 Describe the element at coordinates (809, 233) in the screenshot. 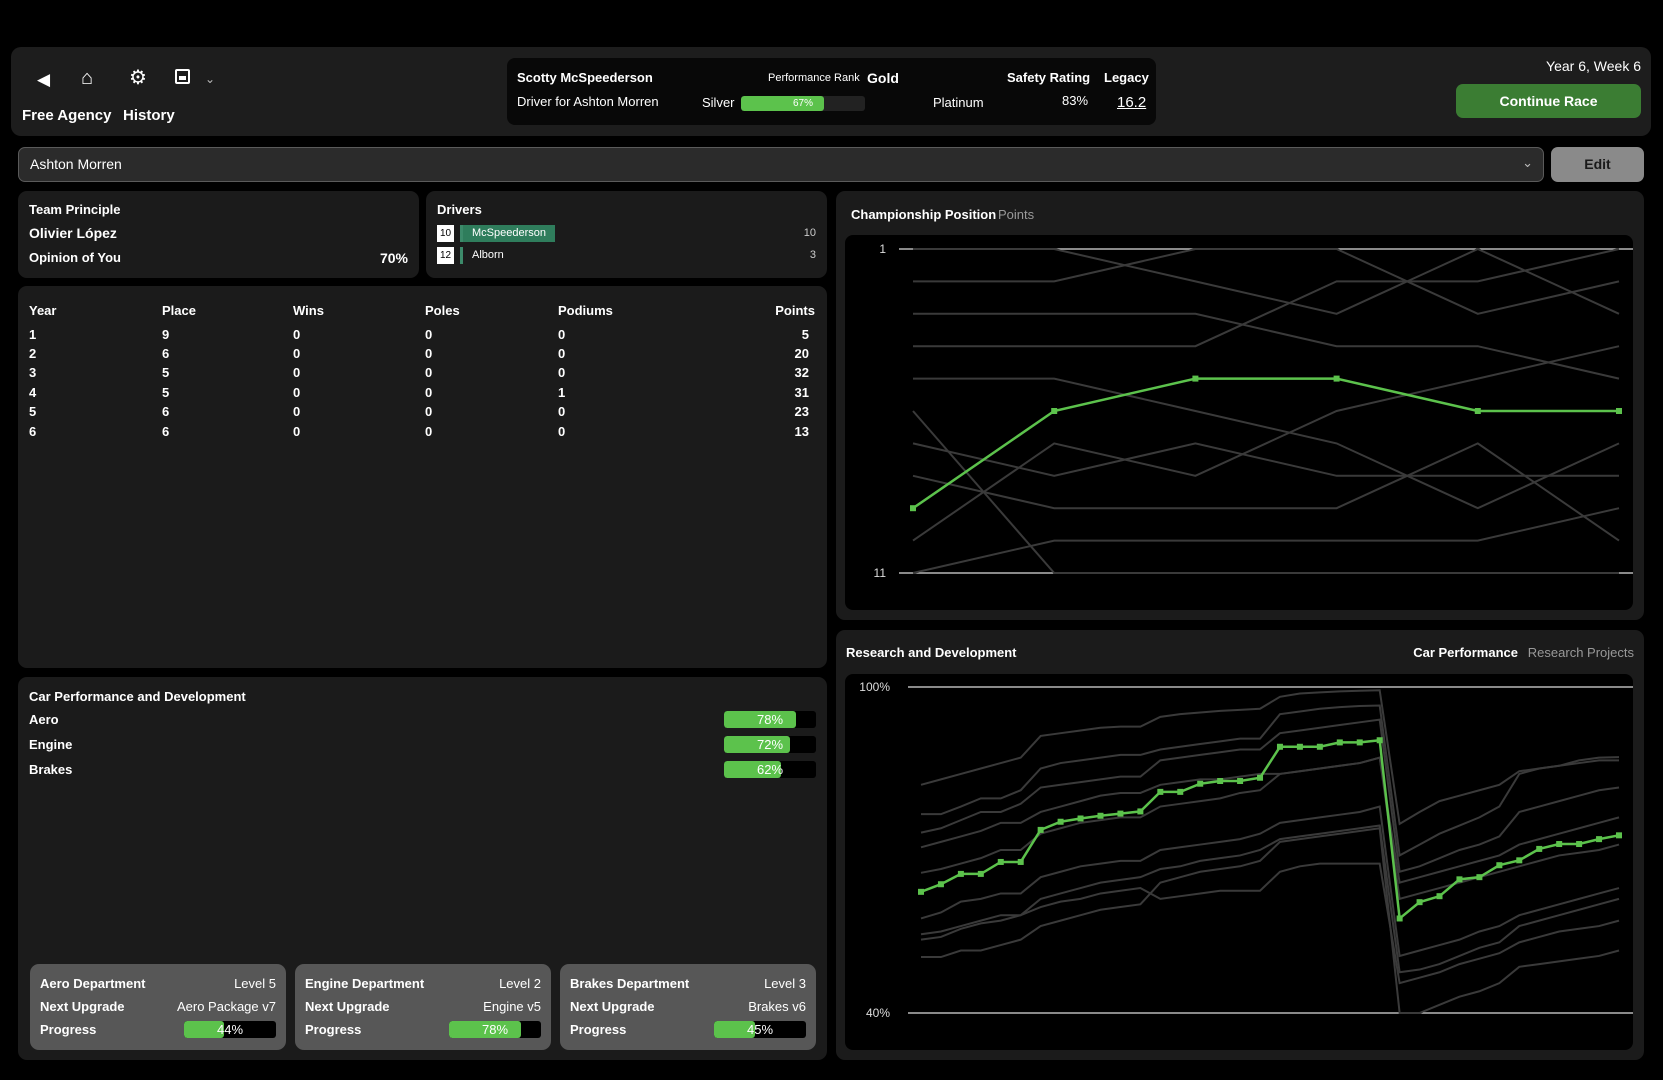

I see `driver-points: 10` at that location.